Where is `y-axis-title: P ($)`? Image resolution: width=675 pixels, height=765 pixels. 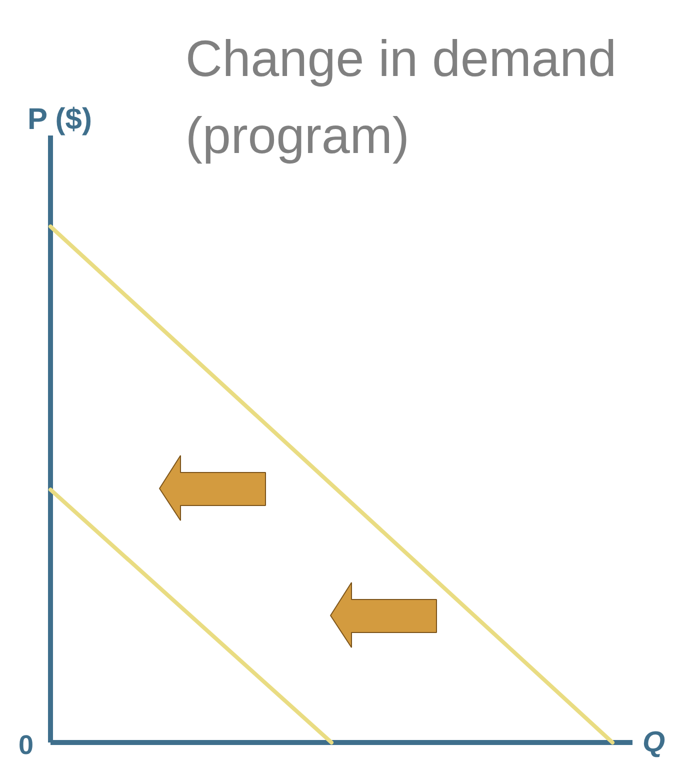 y-axis-title: P ($) is located at coordinates (60, 119).